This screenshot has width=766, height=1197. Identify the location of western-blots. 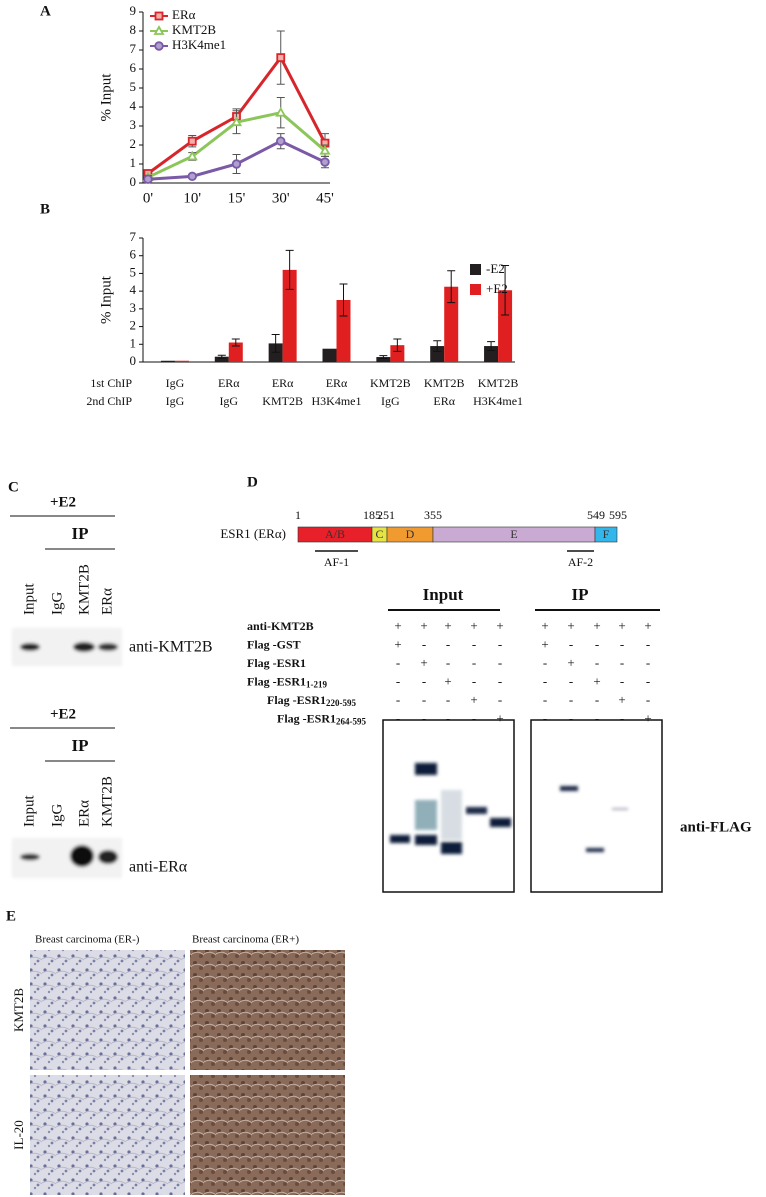
(522, 806).